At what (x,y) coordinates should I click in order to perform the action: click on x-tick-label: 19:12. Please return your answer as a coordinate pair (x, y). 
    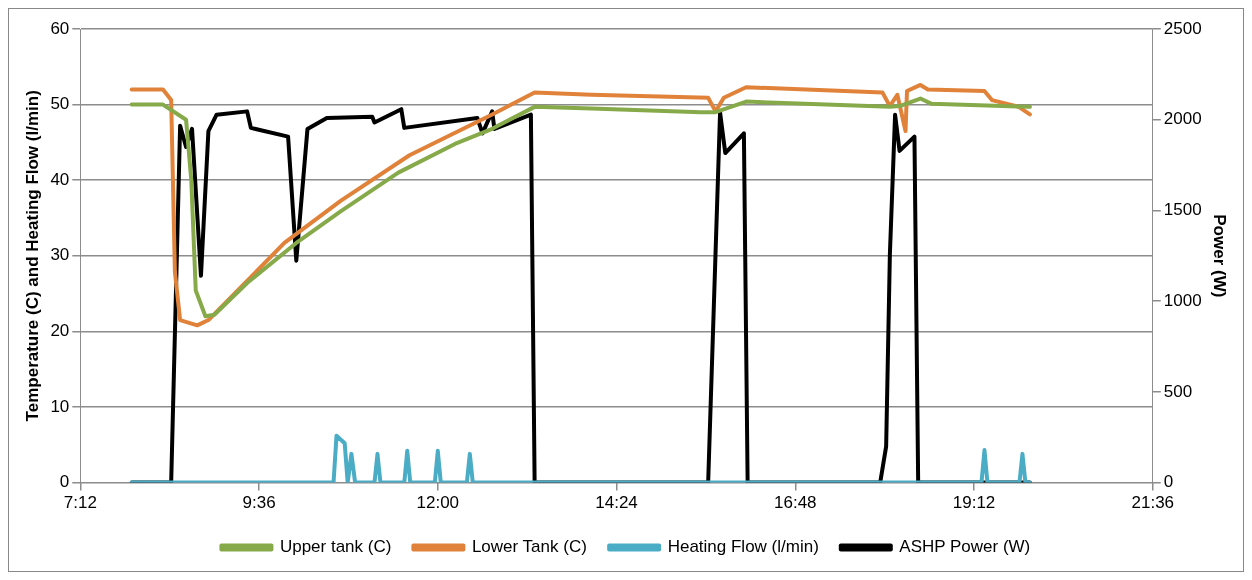
    Looking at the image, I should click on (974, 503).